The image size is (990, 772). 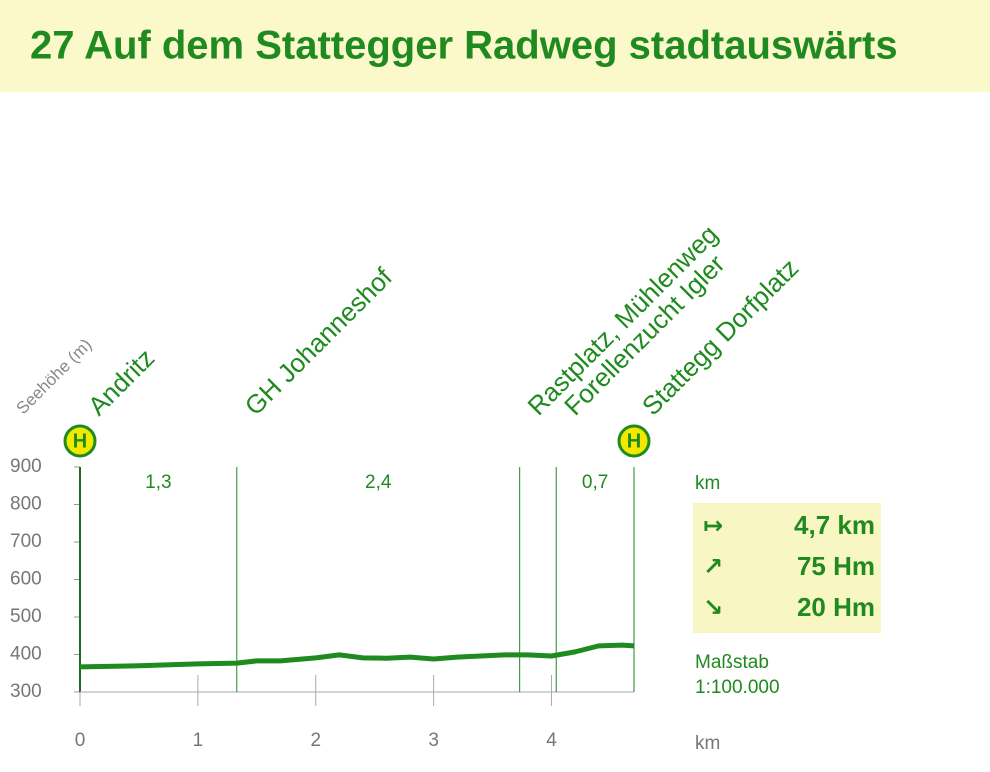 What do you see at coordinates (707, 743) in the screenshot?
I see `x-unit: km` at bounding box center [707, 743].